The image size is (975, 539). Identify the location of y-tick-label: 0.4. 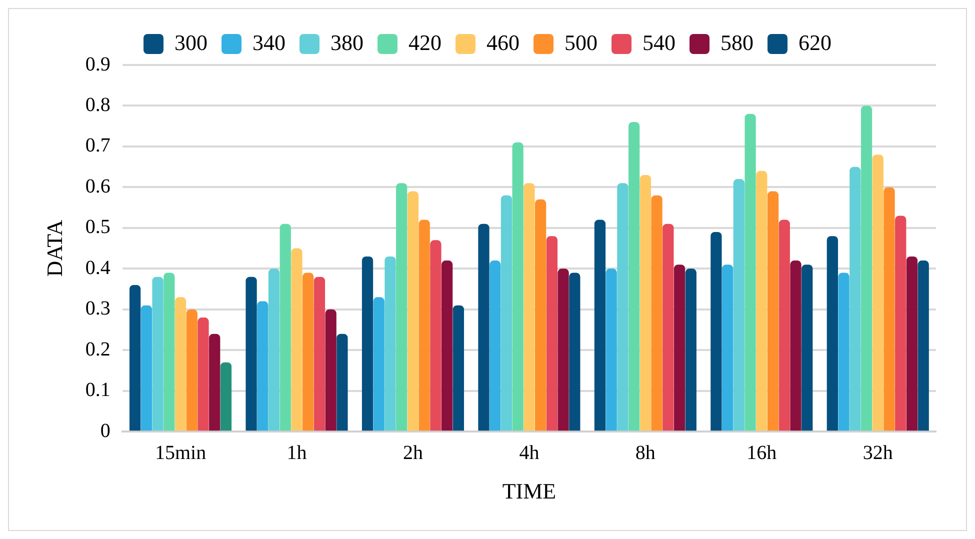
(97, 267).